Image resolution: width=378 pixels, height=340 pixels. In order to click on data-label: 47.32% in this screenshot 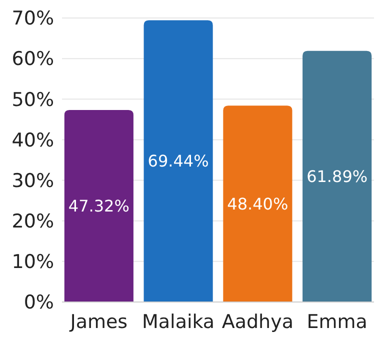, I will do `click(99, 206)`.